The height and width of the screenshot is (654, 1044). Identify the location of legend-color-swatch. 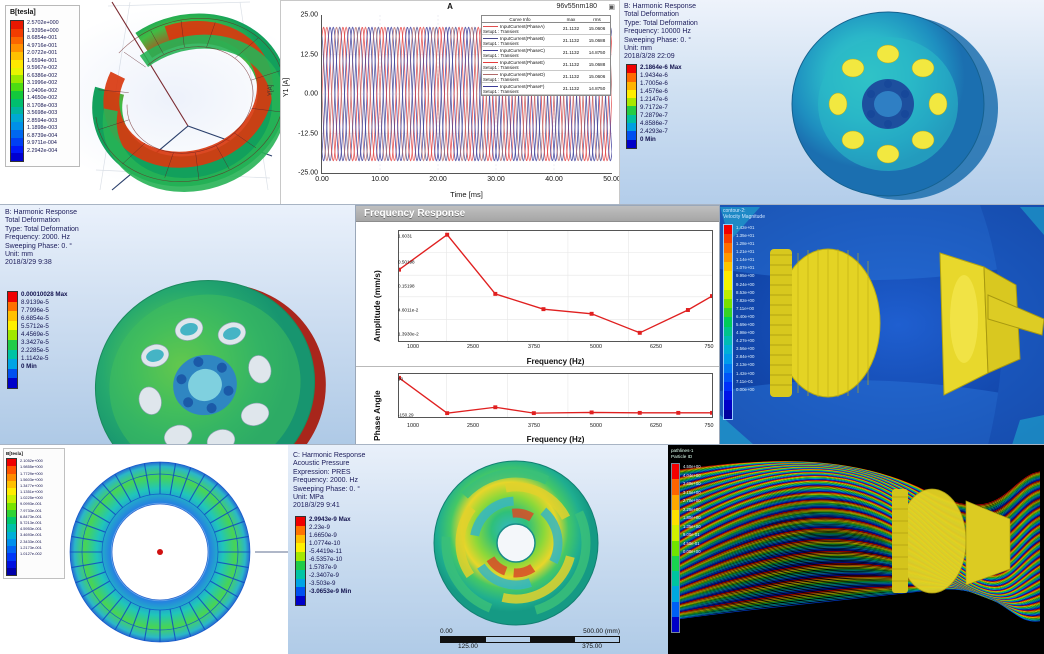
(490, 62).